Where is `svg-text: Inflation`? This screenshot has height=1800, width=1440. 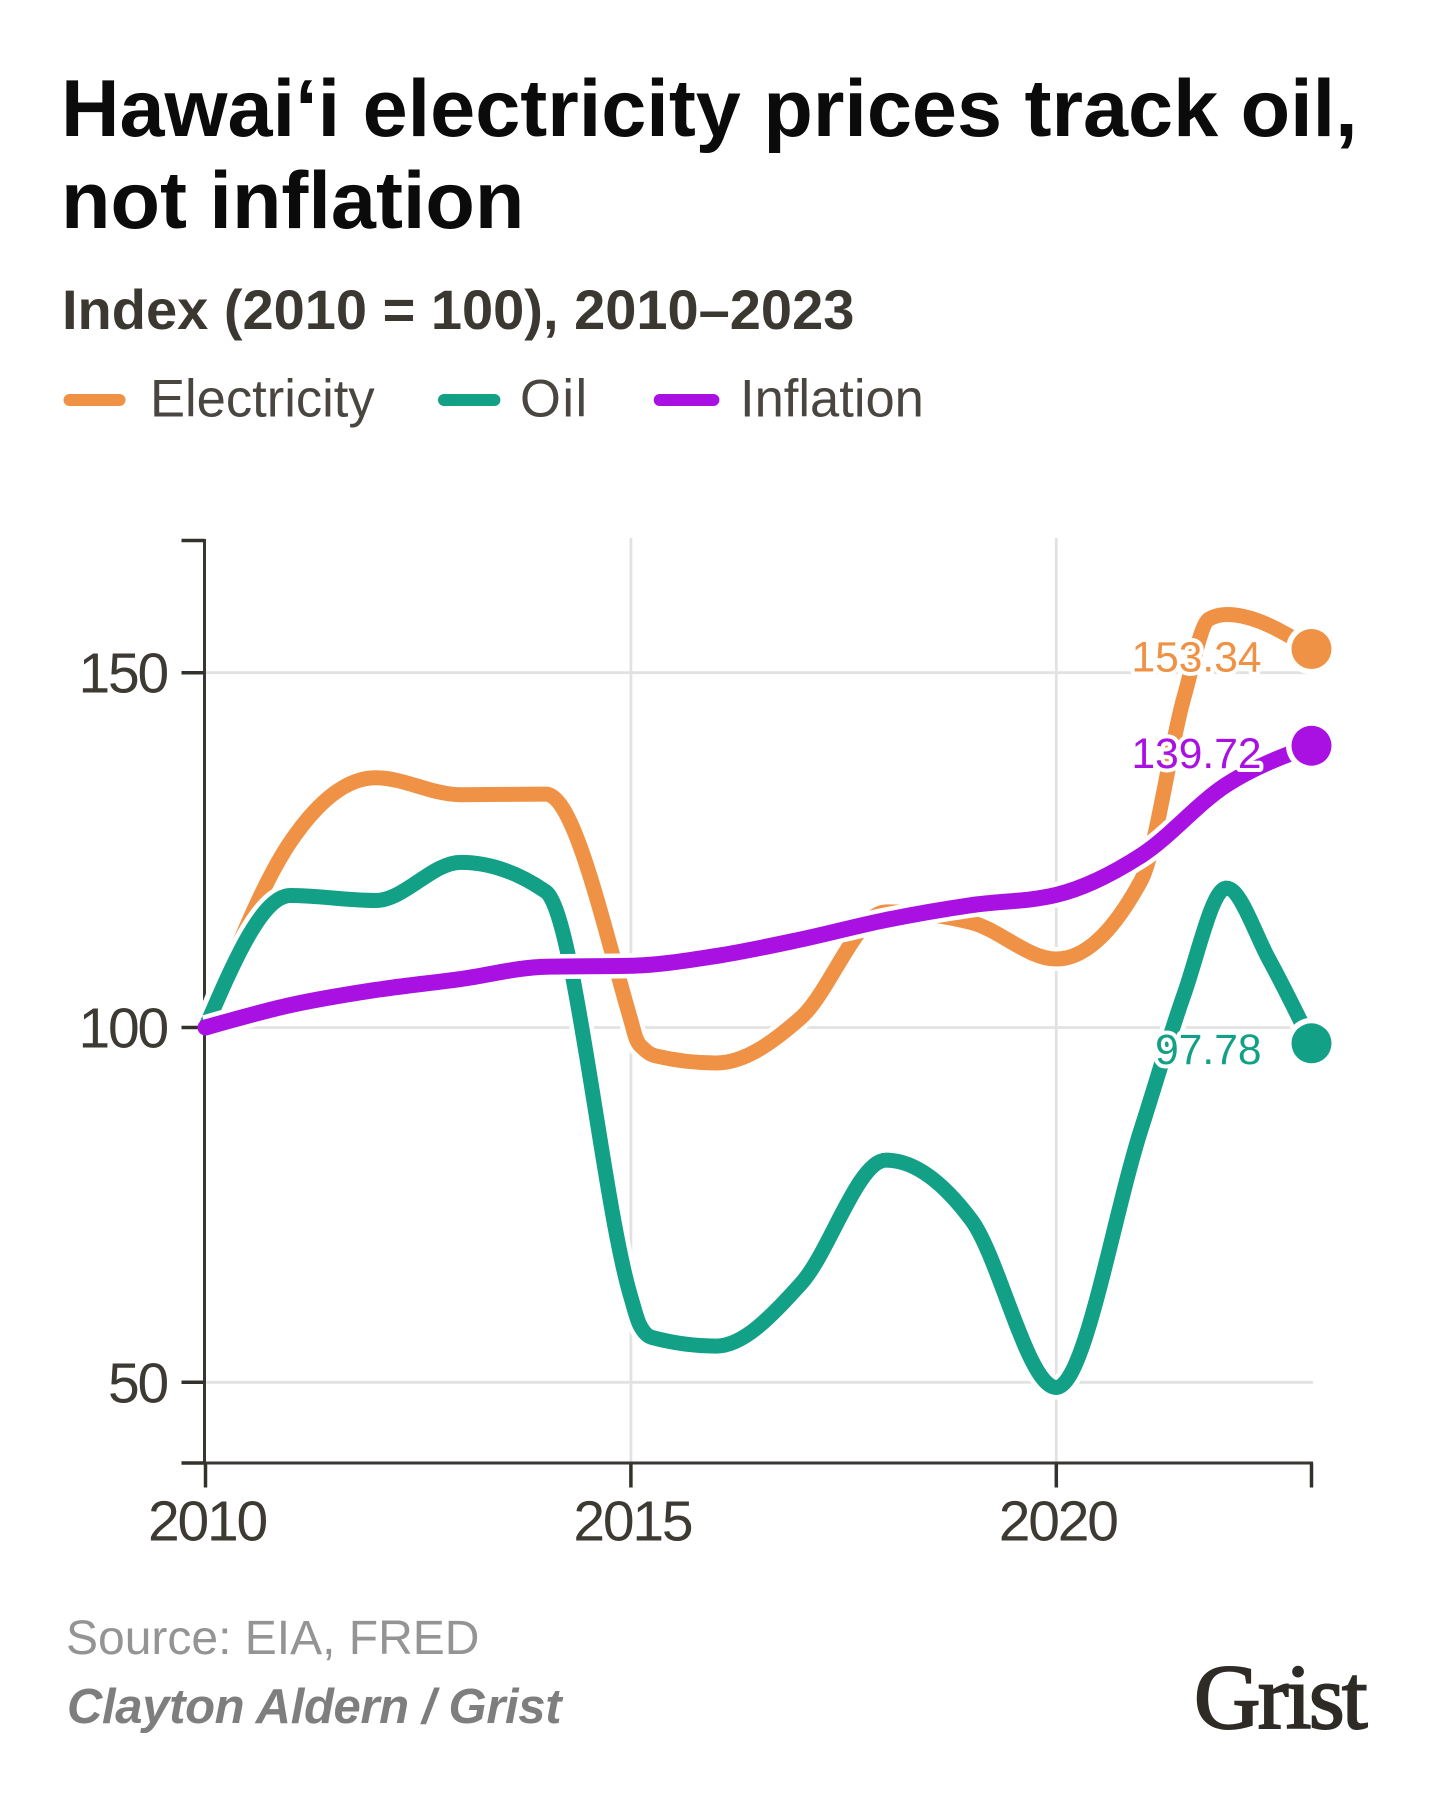 svg-text: Inflation is located at coordinates (832, 399).